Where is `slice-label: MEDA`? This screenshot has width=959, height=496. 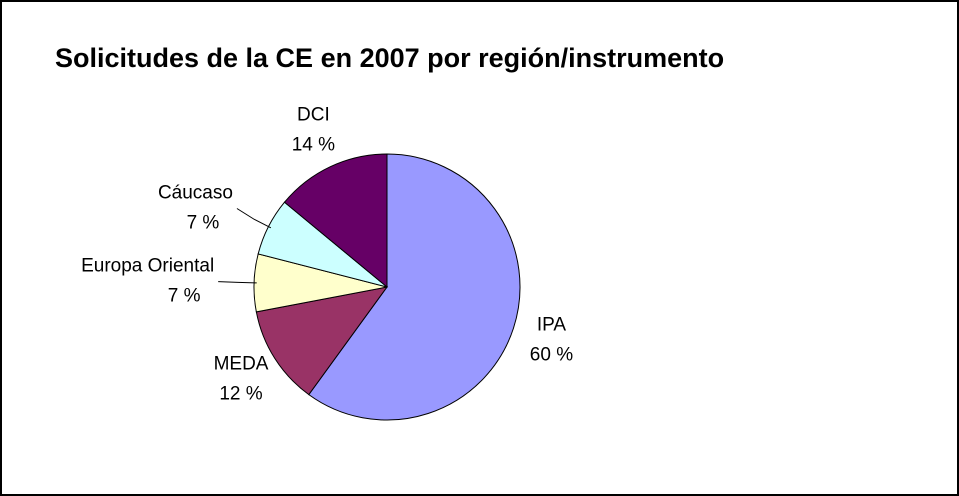
slice-label: MEDA is located at coordinates (241, 364).